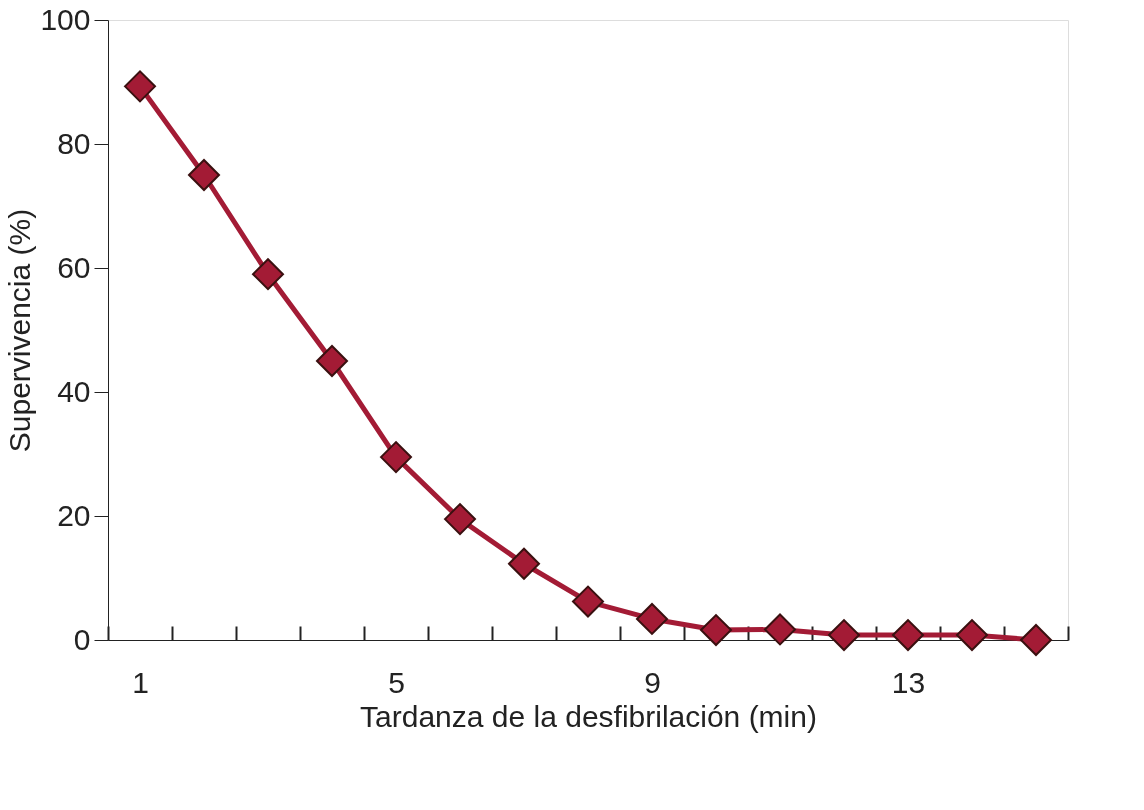 This screenshot has width=1144, height=810. I want to click on y-tick-label: 60, so click(74, 267).